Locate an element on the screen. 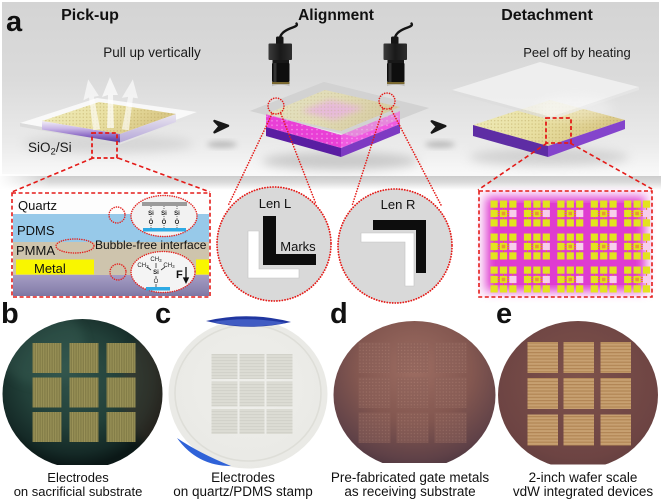 The image size is (661, 499). svg-text: vdW integrated devices is located at coordinates (583, 491).